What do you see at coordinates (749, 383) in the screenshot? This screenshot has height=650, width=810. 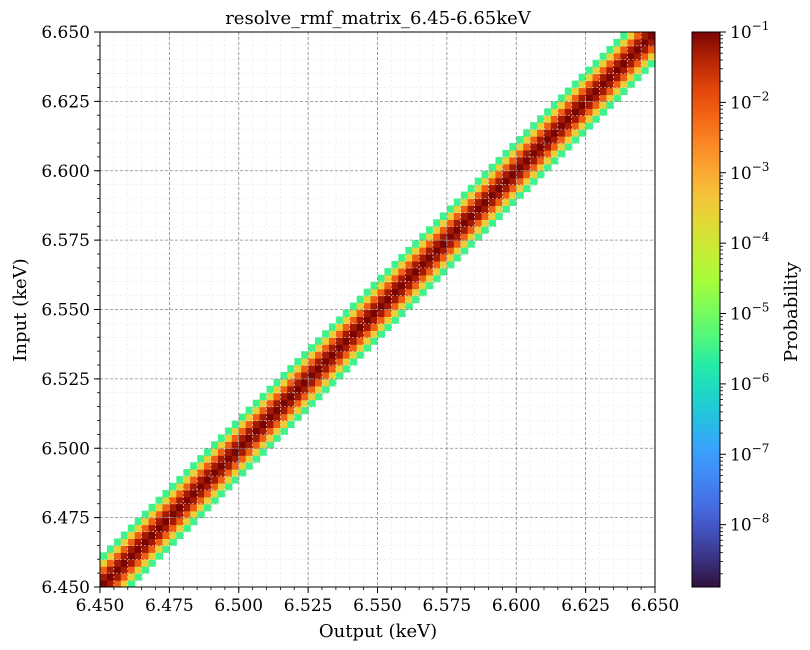 I see `colorbar-tick-label: 10−6` at bounding box center [749, 383].